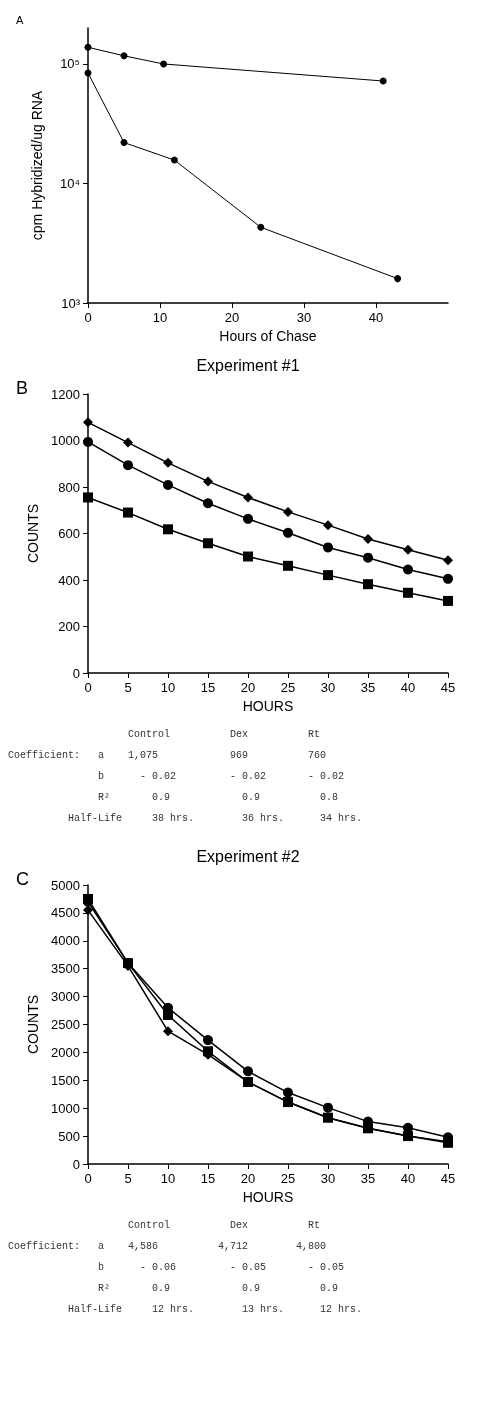  What do you see at coordinates (37, 165) in the screenshot?
I see `y-axis-title: cpm Hybridized/ug RNA` at bounding box center [37, 165].